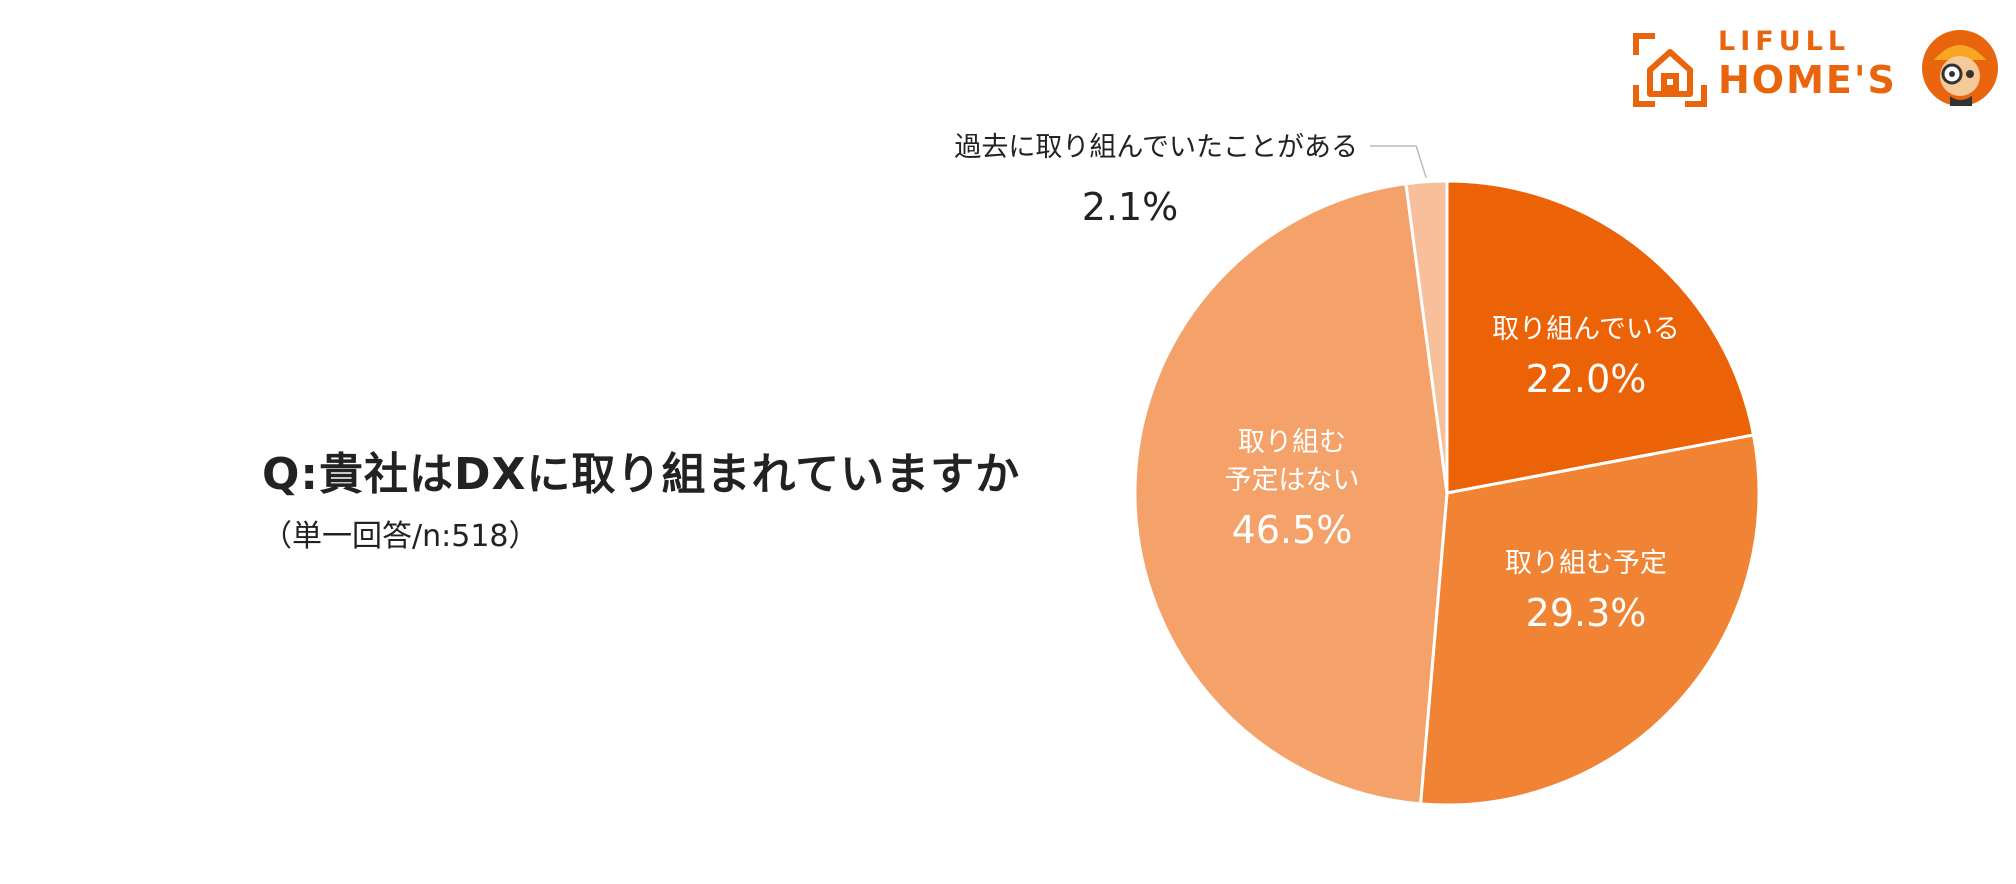  I want to click on chart-title: Q:貴社はDXに取り組まれていますか, so click(641, 474).